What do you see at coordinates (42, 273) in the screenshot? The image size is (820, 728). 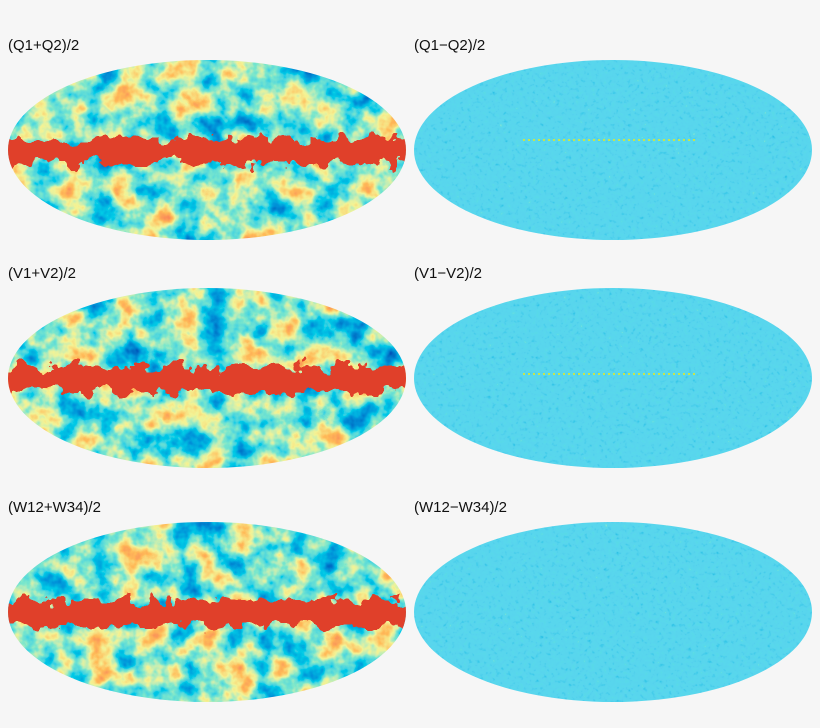 I see `panel-label: (V1+V2)/2` at bounding box center [42, 273].